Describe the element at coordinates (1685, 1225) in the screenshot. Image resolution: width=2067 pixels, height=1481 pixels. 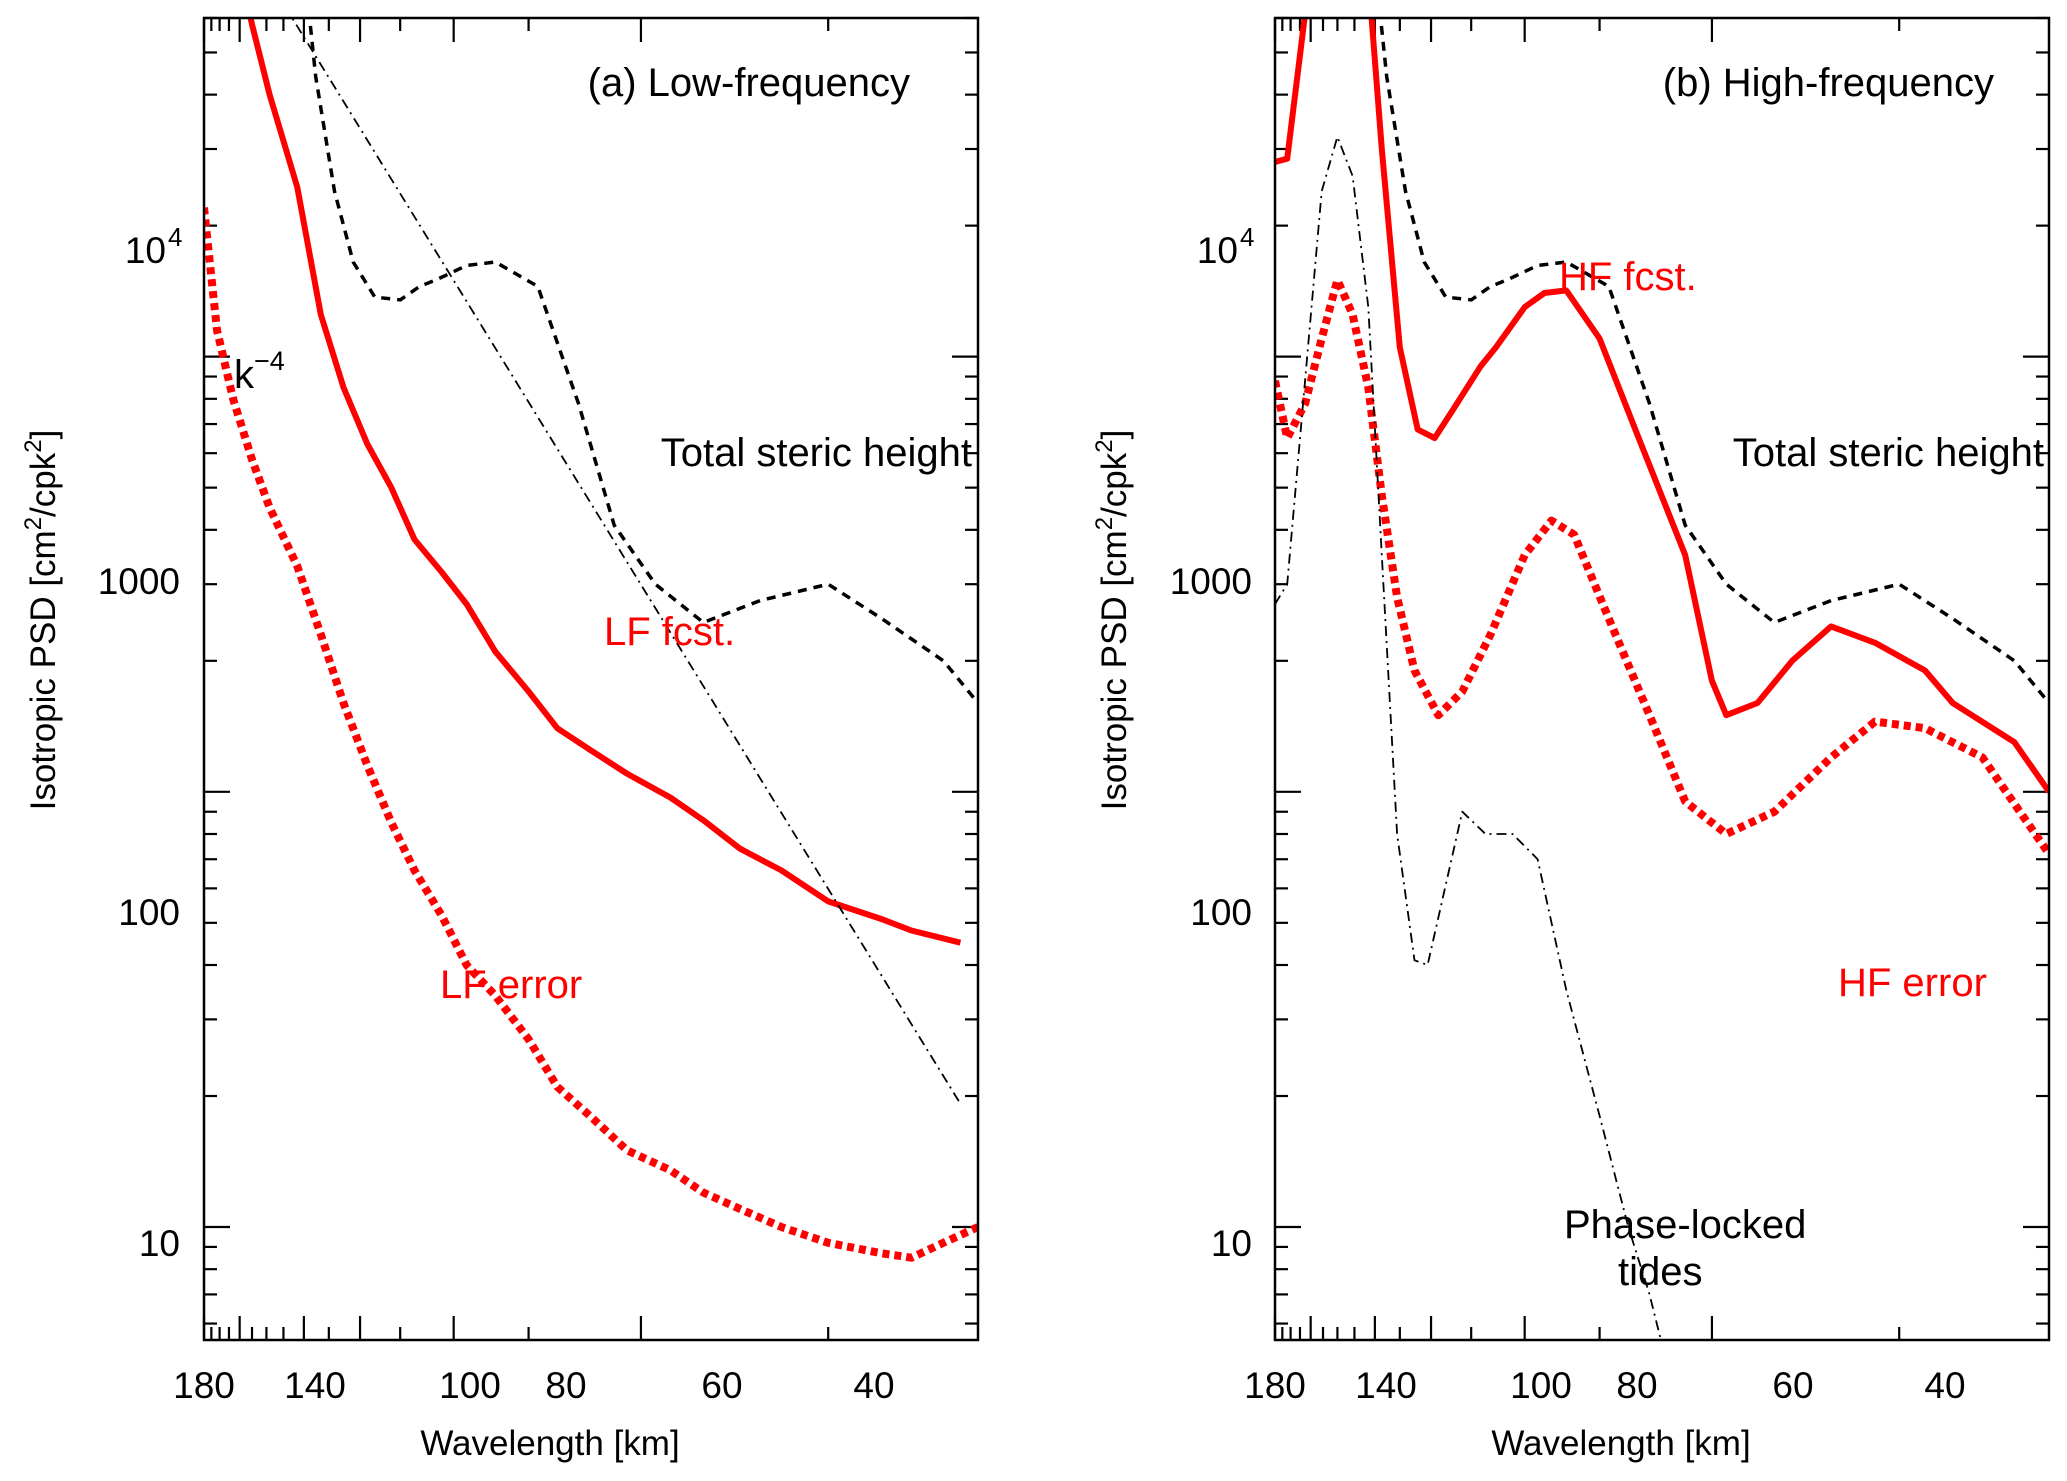
I see `annotation-phase-locked: Phase-locked` at that location.